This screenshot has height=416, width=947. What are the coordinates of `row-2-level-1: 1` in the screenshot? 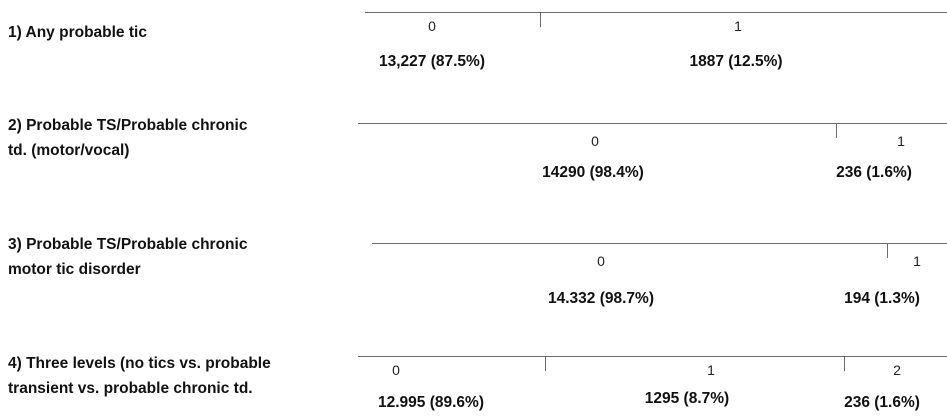 It's located at (901, 141).